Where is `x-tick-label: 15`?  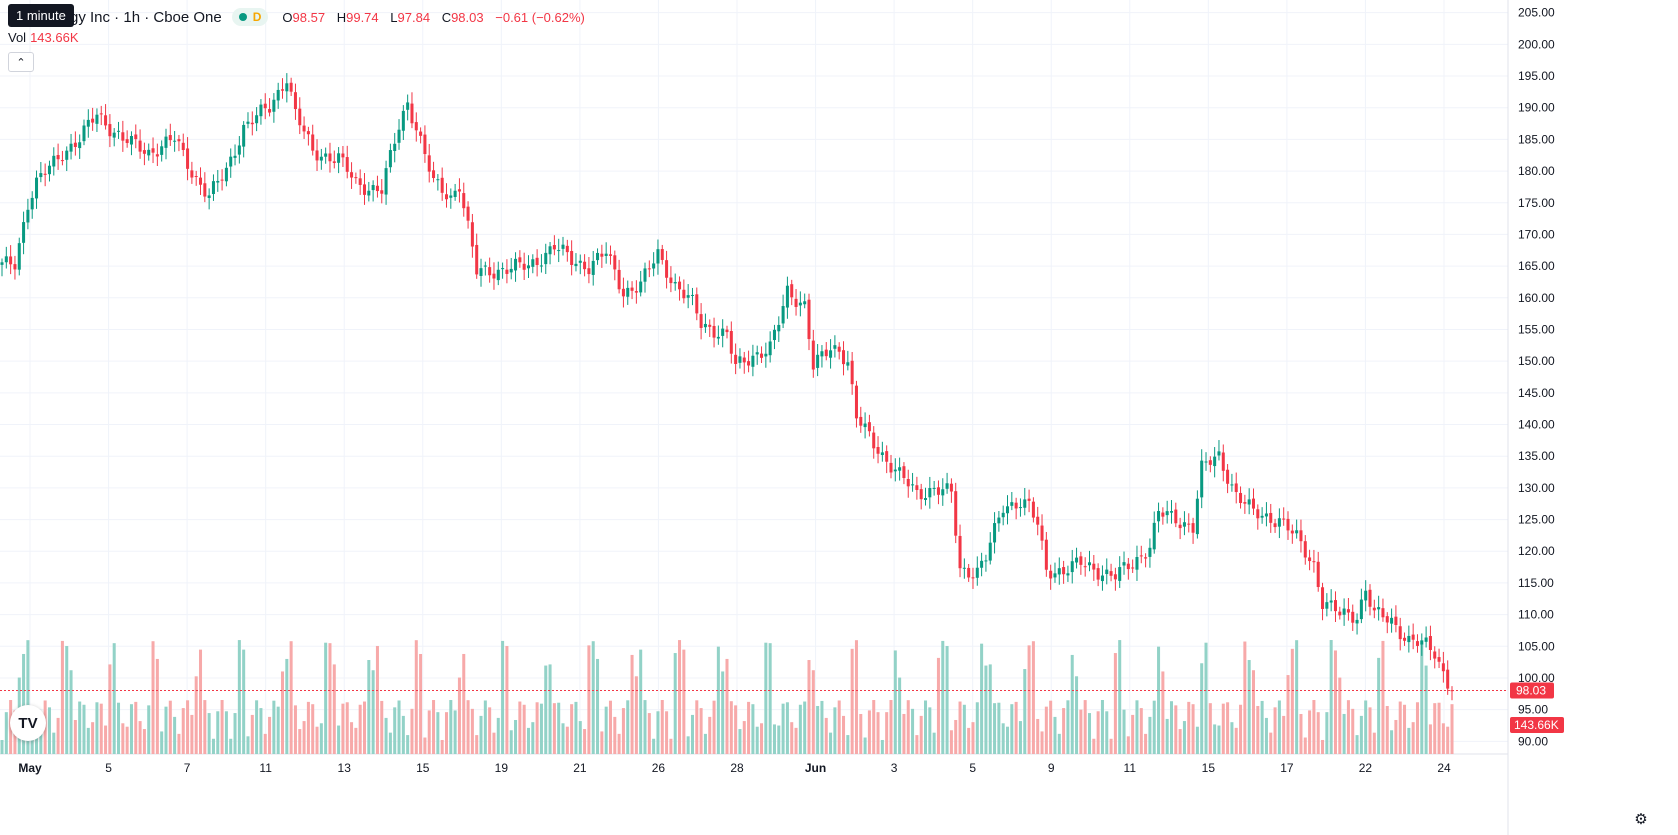 x-tick-label: 15 is located at coordinates (1209, 768).